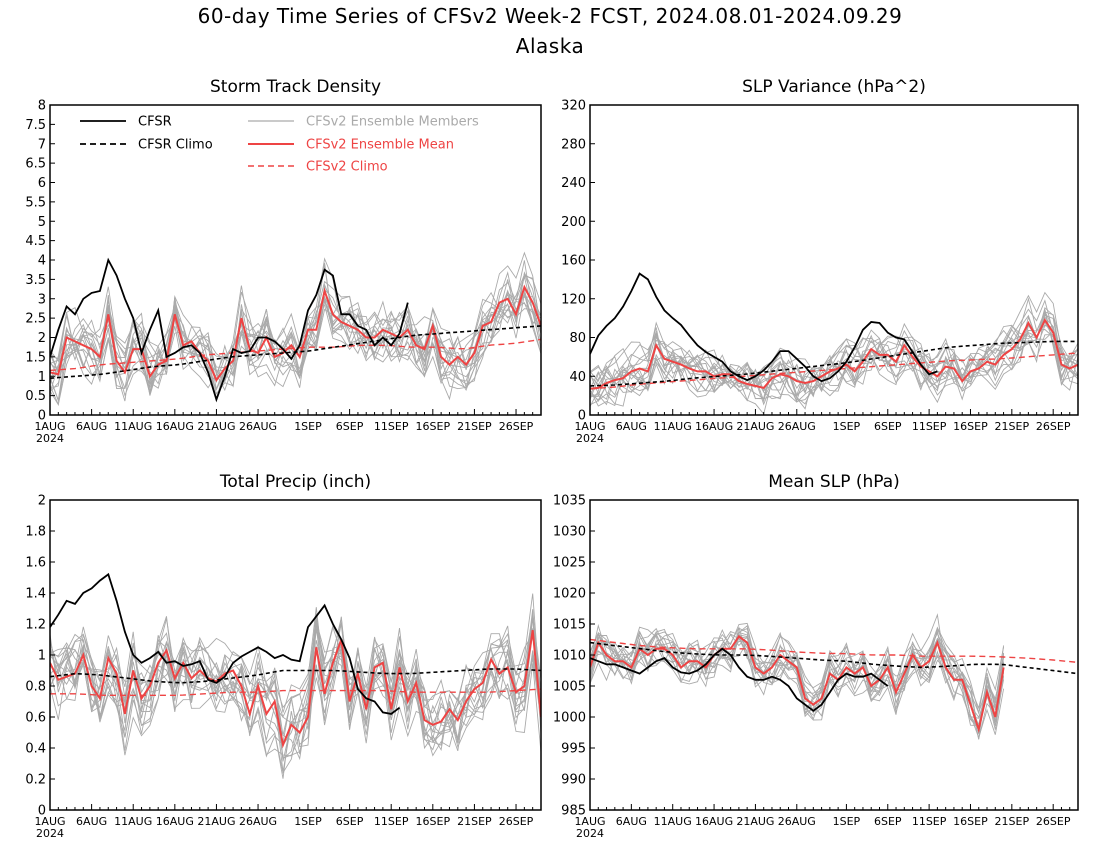  I want to click on y-tick-label: 3, so click(42, 299).